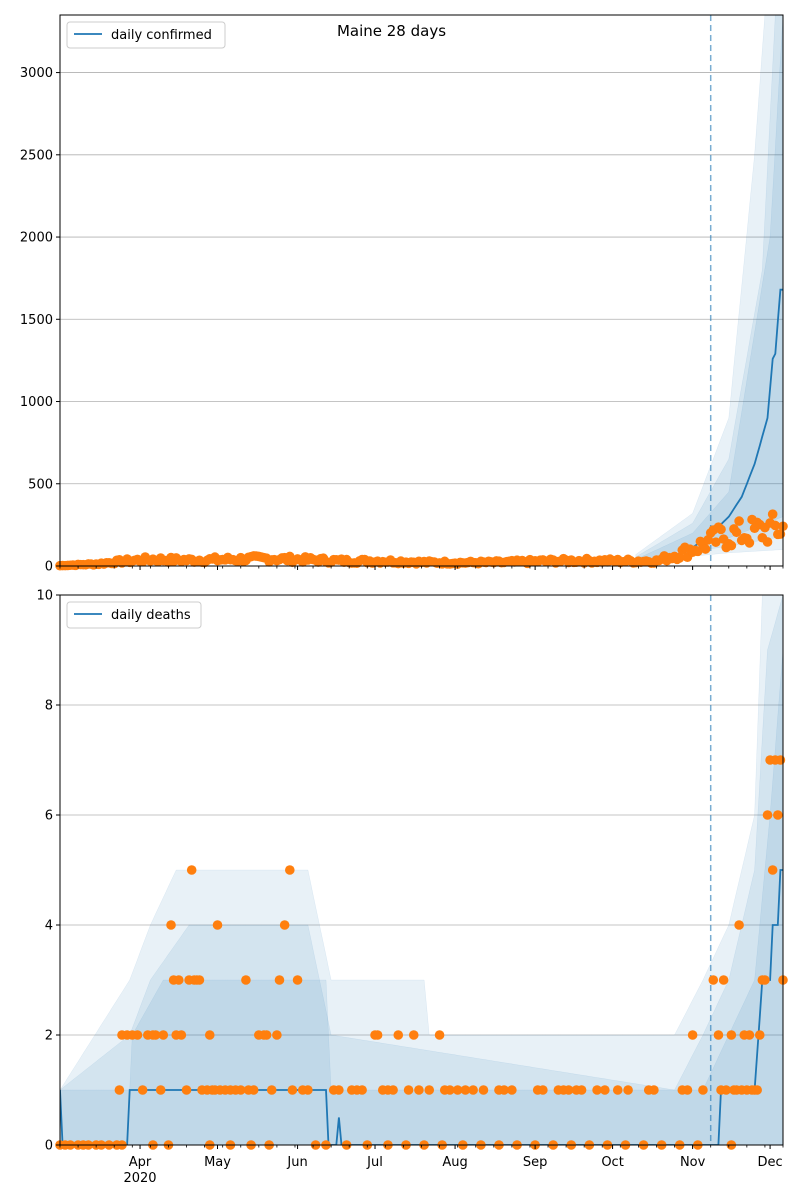 The width and height of the screenshot is (800, 1200). I want to click on x-tick-label: Nov, so click(693, 1162).